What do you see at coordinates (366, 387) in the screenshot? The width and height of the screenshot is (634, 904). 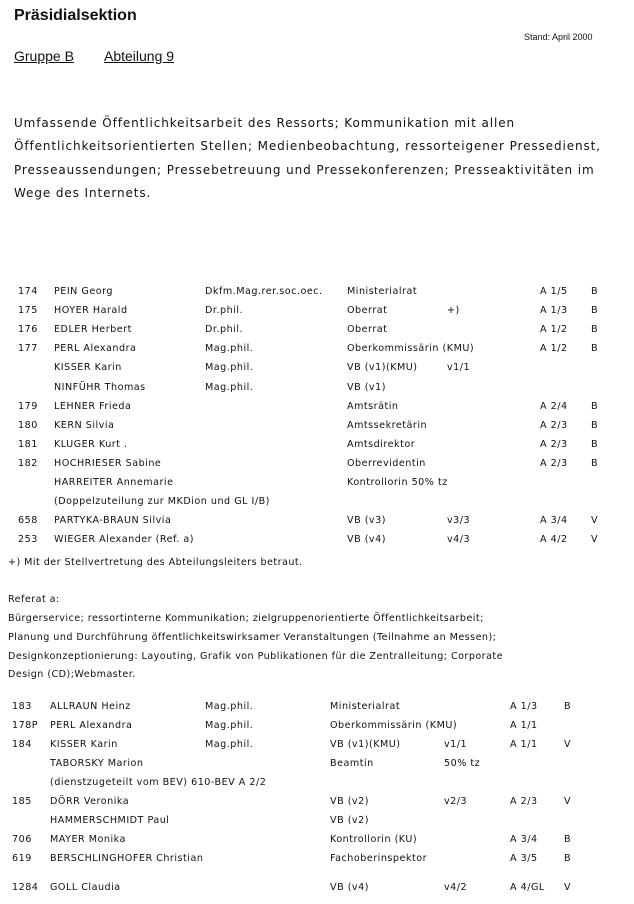 I see `position: VB (v1)` at bounding box center [366, 387].